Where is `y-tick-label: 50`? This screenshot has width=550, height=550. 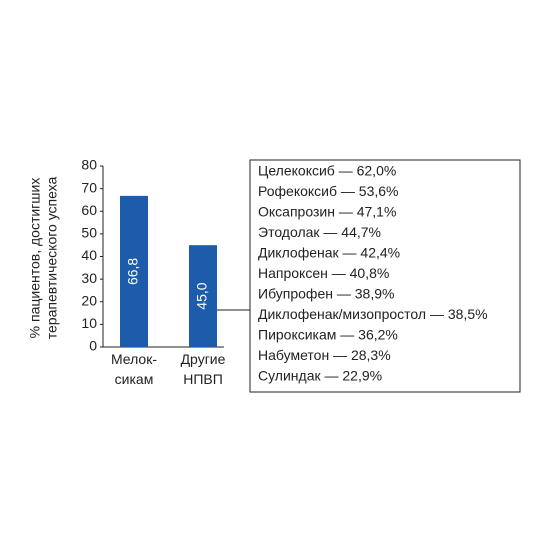
y-tick-label: 50 is located at coordinates (89, 233).